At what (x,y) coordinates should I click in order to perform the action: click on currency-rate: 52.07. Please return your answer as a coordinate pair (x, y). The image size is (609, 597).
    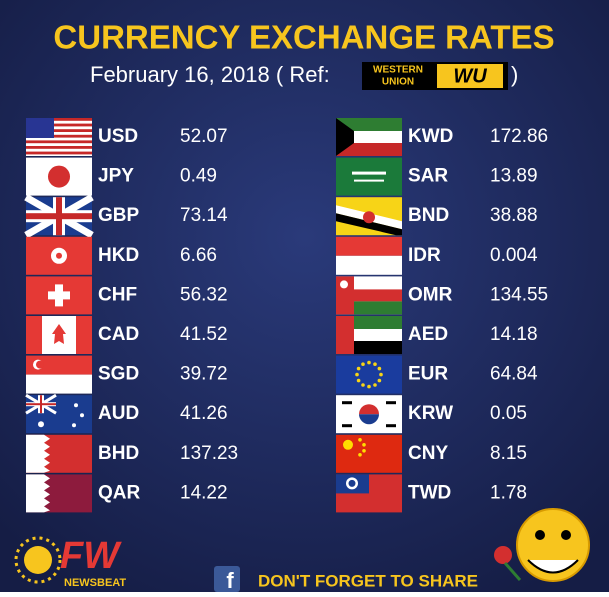
    Looking at the image, I should click on (204, 136).